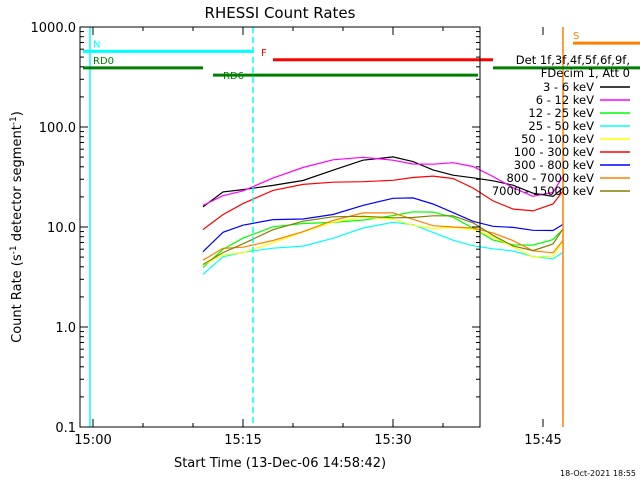  Describe the element at coordinates (557, 139) in the screenshot. I see `legend-entry-5: 50 - 100 keV` at that location.